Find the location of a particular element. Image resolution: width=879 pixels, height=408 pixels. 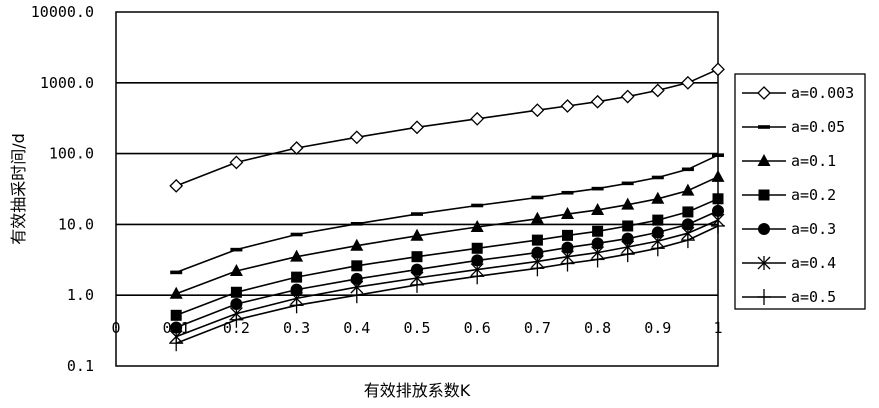

legend-label: a=0.003 is located at coordinates (822, 93).